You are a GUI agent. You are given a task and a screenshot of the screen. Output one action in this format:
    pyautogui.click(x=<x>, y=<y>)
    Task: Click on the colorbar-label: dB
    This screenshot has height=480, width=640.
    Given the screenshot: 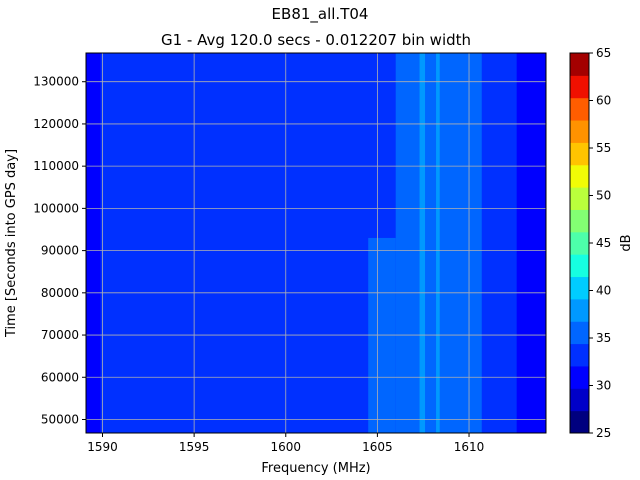 What is the action you would take?
    pyautogui.click(x=626, y=242)
    